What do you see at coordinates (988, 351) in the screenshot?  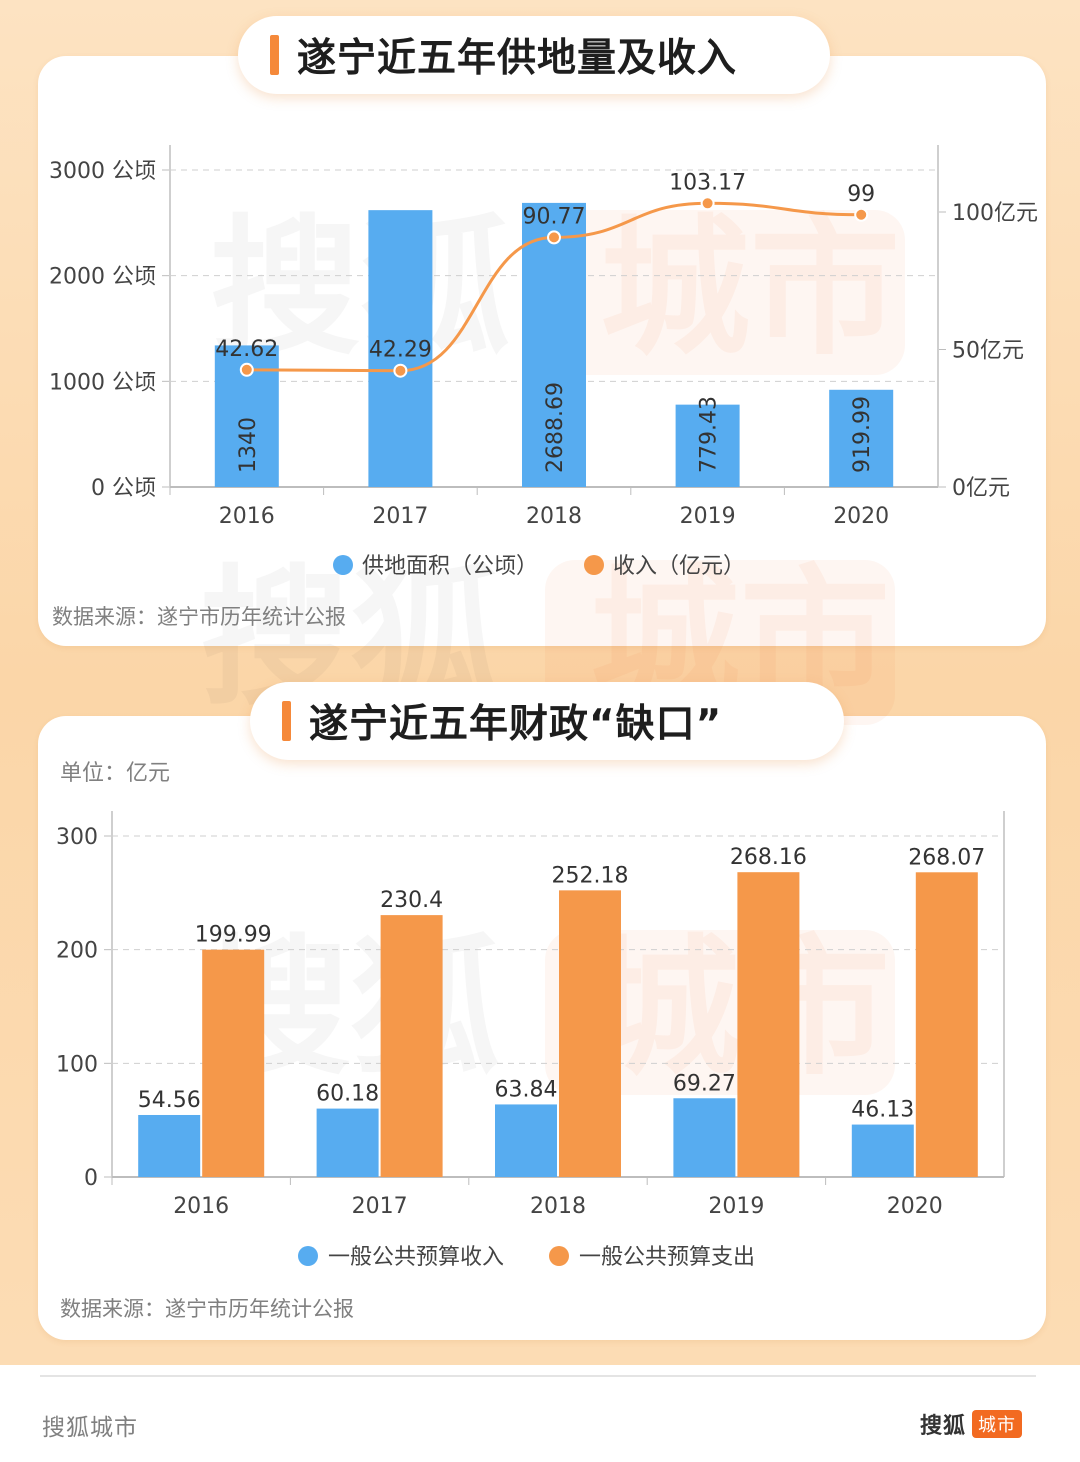 I see `y-tick-label-right: 50亿元` at bounding box center [988, 351].